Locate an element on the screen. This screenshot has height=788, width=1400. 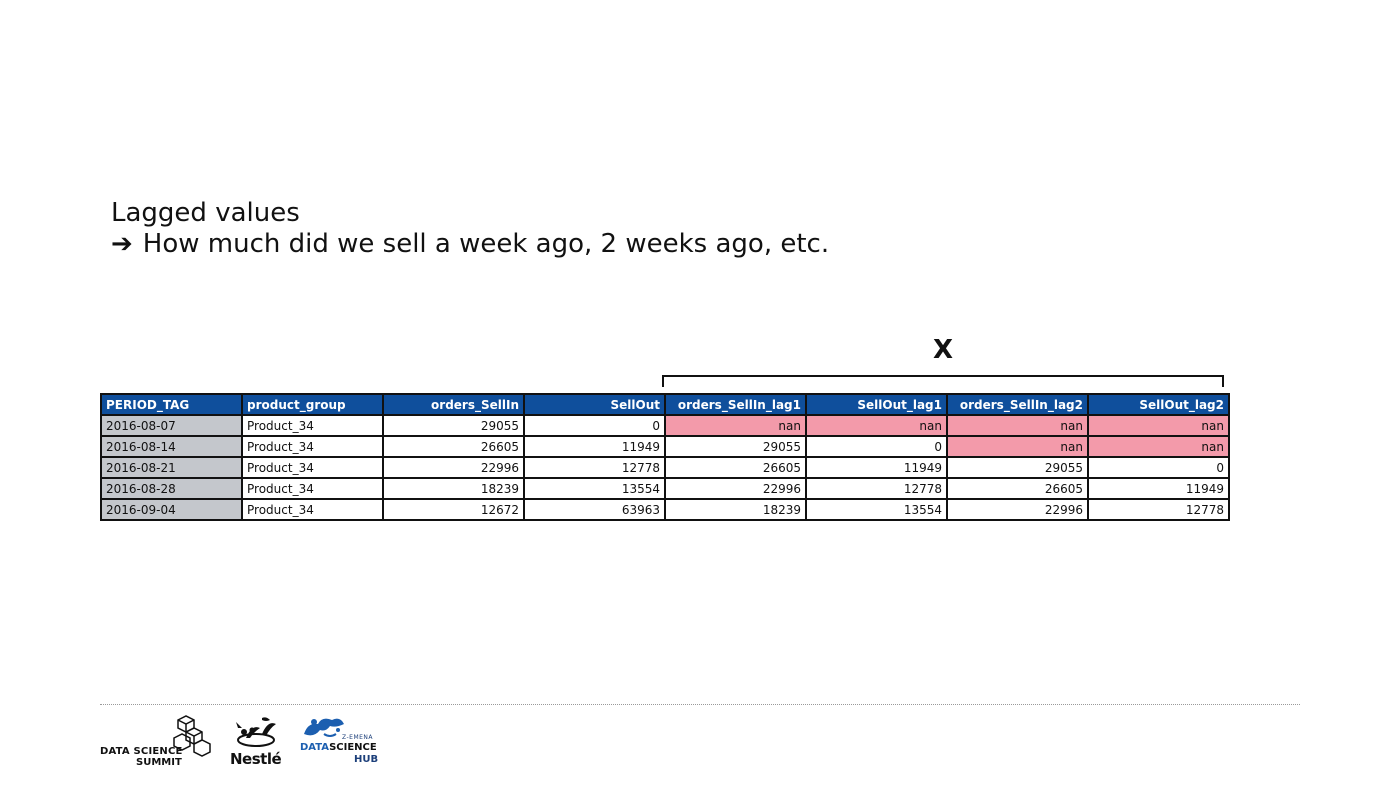
cell-orders-sellin: 29055 is located at coordinates (453, 425).